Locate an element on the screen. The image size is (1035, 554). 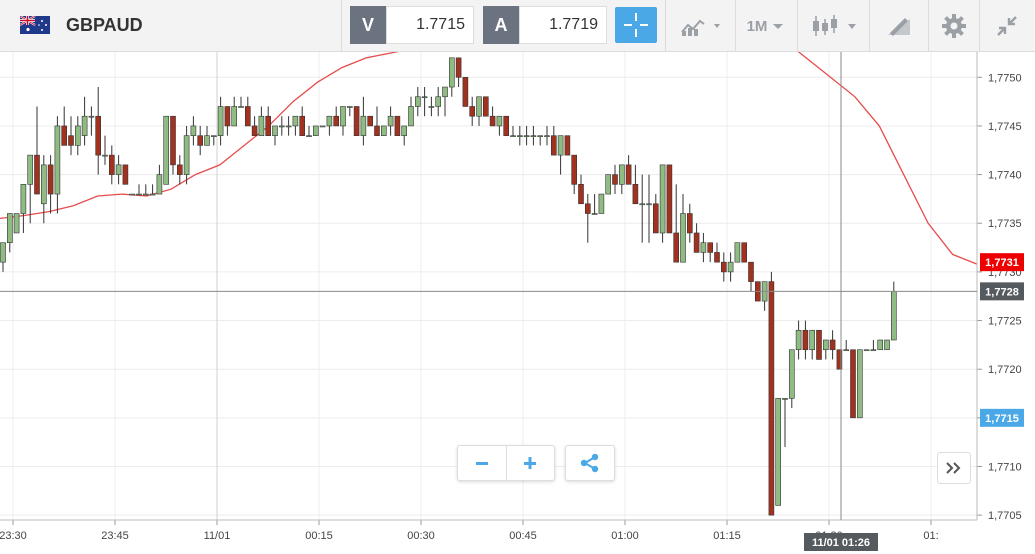
buy-label: A is located at coordinates (501, 25).